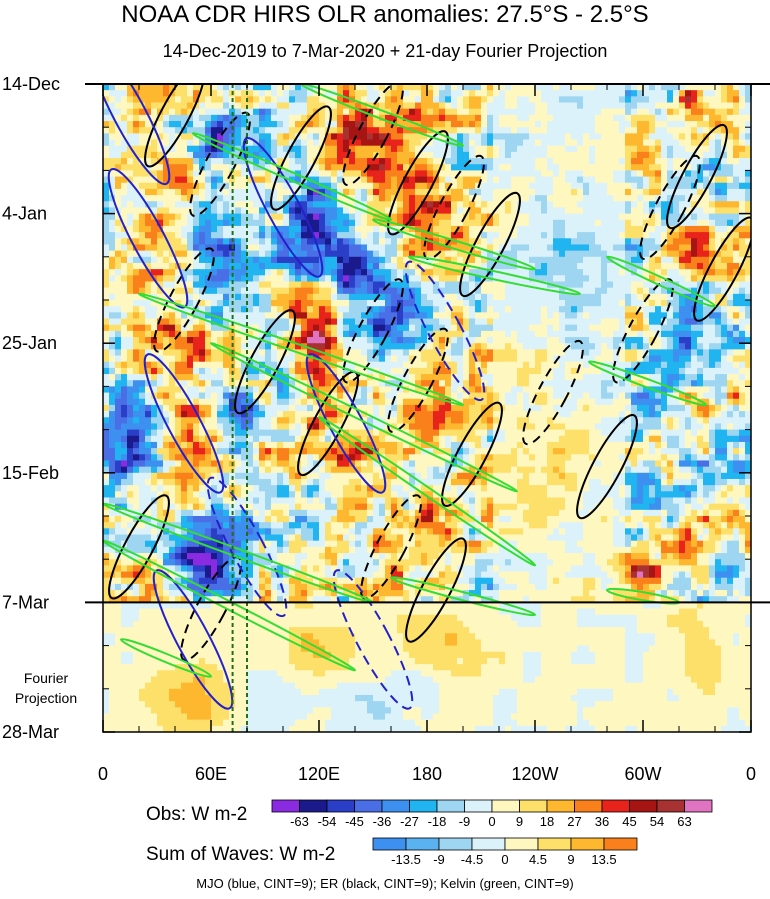 This screenshot has height=899, width=770. Describe the element at coordinates (603, 859) in the screenshot. I see `waves-legend-label: 13.5` at that location.